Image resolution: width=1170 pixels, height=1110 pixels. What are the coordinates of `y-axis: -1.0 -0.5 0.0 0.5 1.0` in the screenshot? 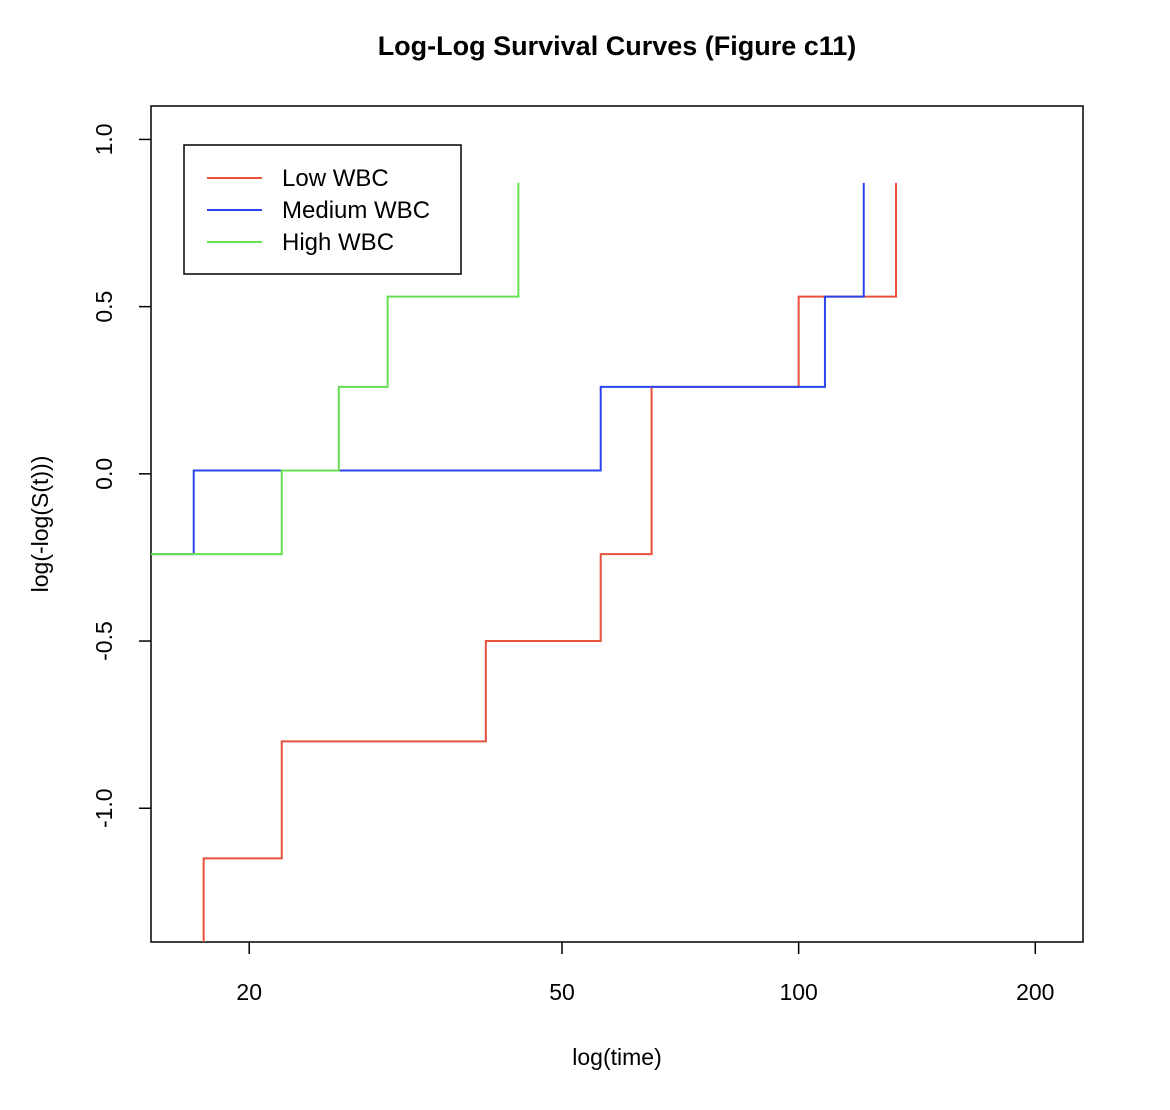 It's located at (121, 475).